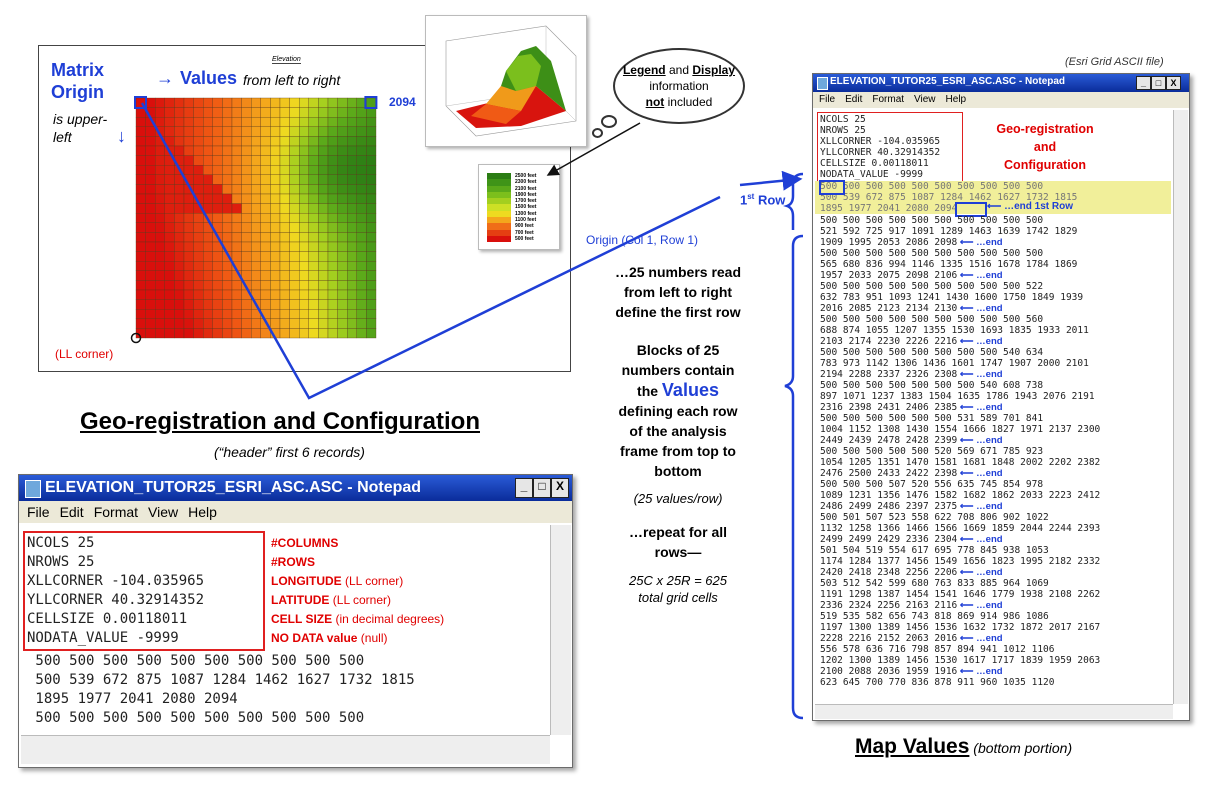 The height and width of the screenshot is (788, 1210). What do you see at coordinates (993, 197) in the screenshot?
I see `first-row-highlight` at bounding box center [993, 197].